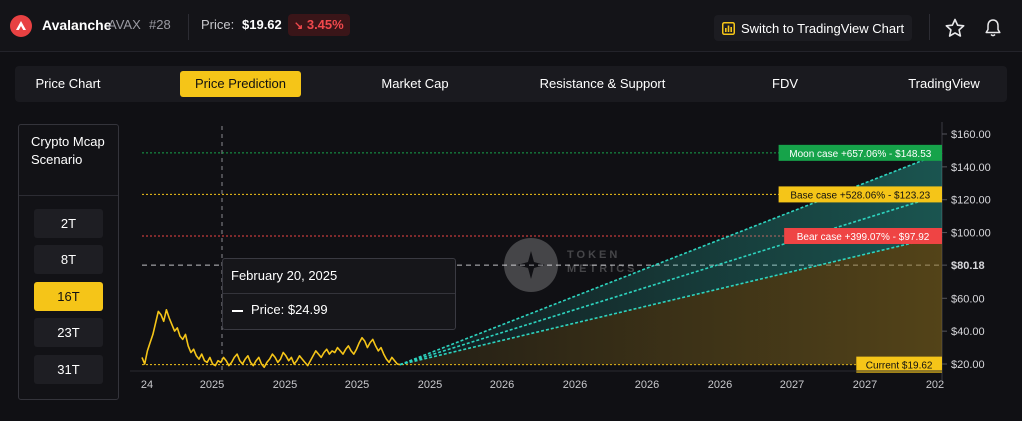 This screenshot has width=1022, height=421. I want to click on svg-text: Moon case +657.06% - $148.53, so click(860, 154).